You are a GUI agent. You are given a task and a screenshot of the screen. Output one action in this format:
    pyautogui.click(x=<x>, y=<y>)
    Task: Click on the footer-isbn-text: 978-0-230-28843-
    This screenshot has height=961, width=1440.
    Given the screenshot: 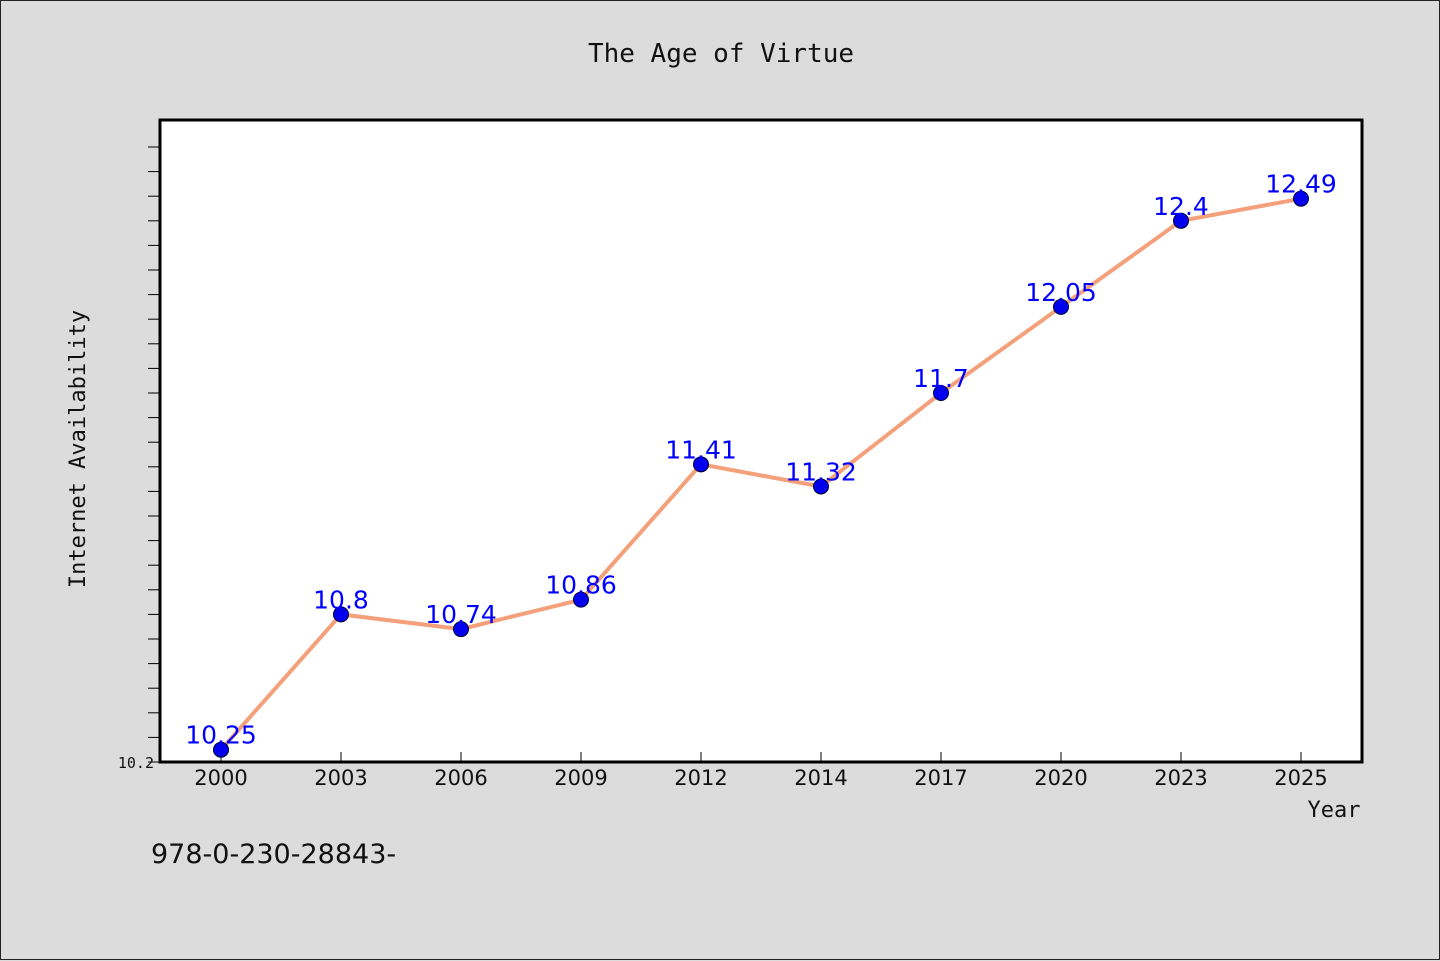 What is the action you would take?
    pyautogui.click(x=273, y=854)
    